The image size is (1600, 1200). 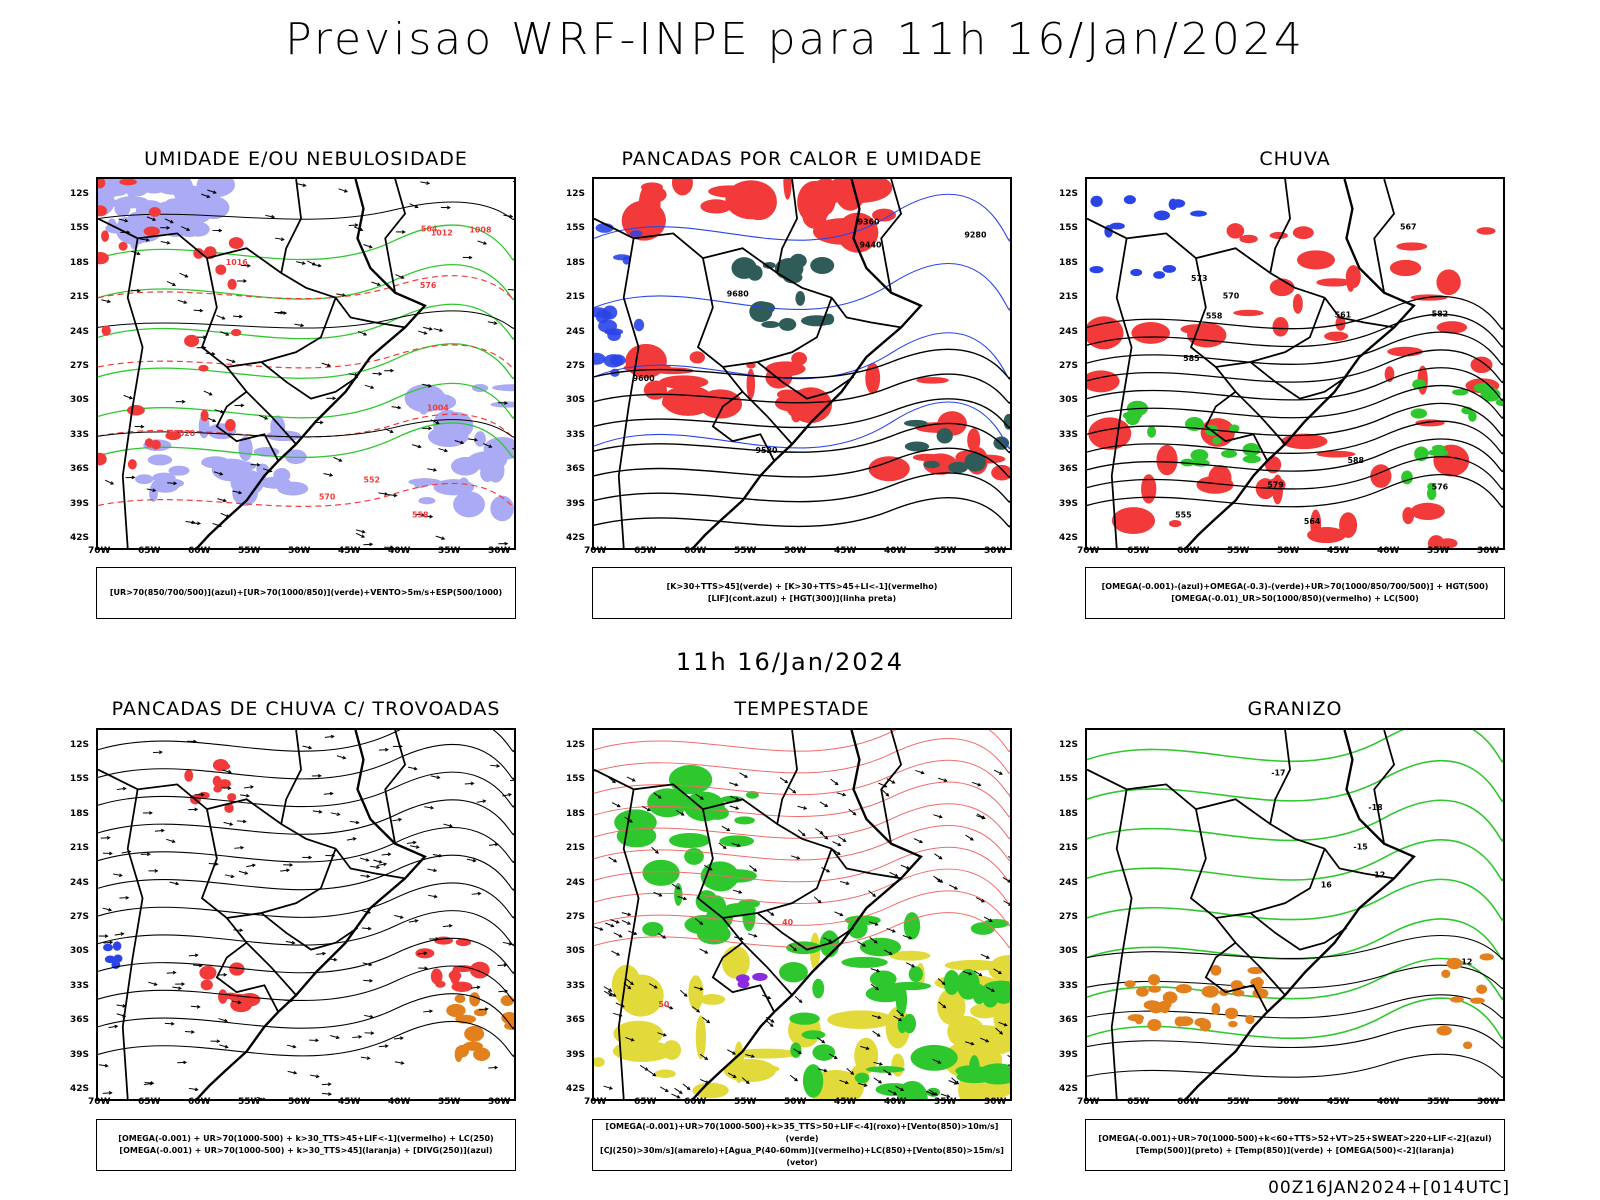 I want to click on contour-label: 555, so click(x=1183, y=514).